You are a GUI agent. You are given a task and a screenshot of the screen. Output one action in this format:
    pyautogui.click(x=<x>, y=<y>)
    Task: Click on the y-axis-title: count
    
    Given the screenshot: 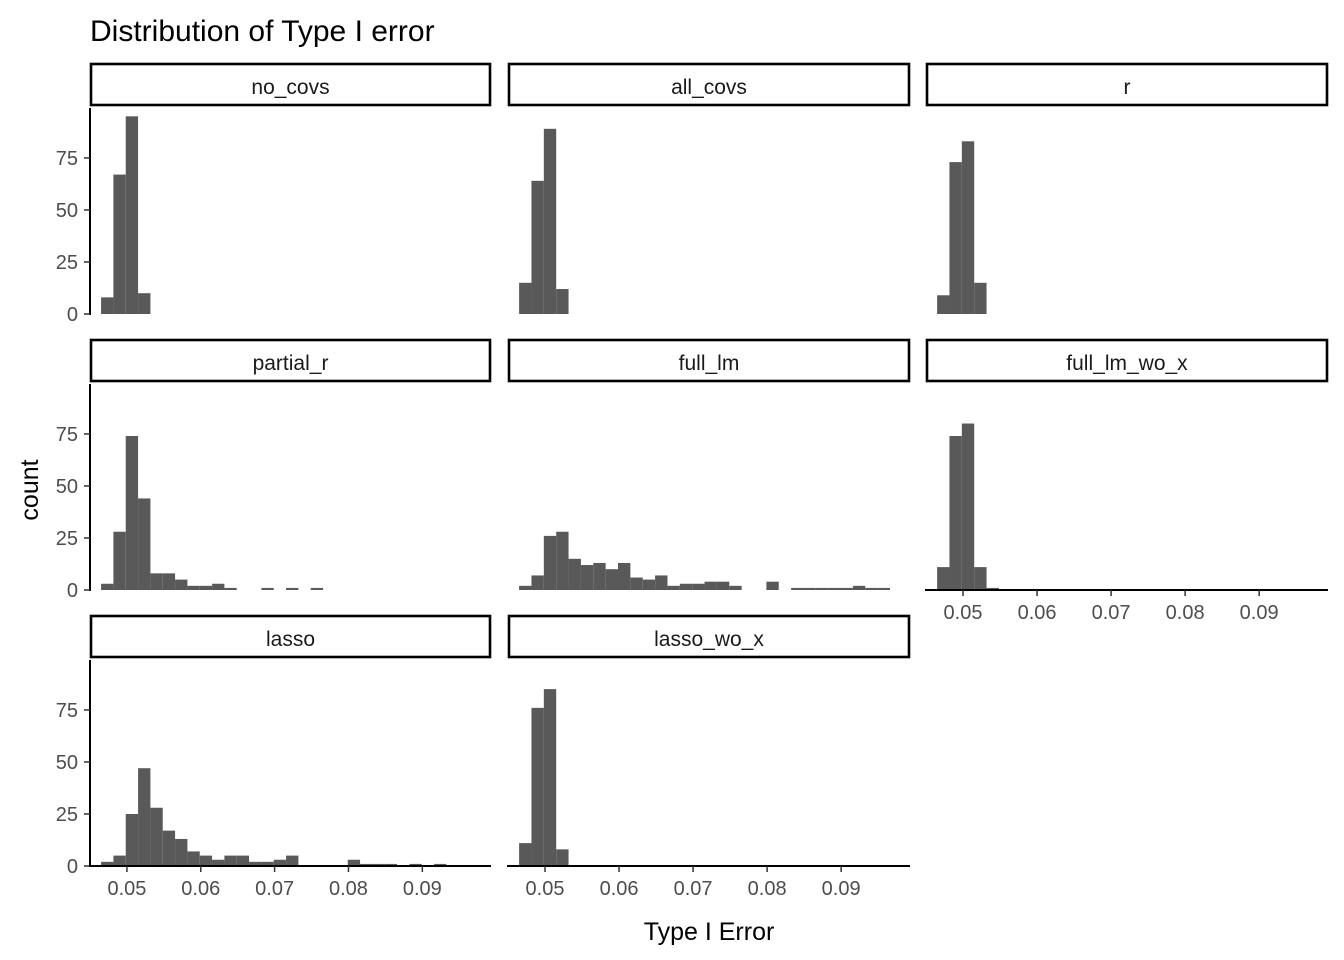 What is the action you would take?
    pyautogui.click(x=30, y=489)
    